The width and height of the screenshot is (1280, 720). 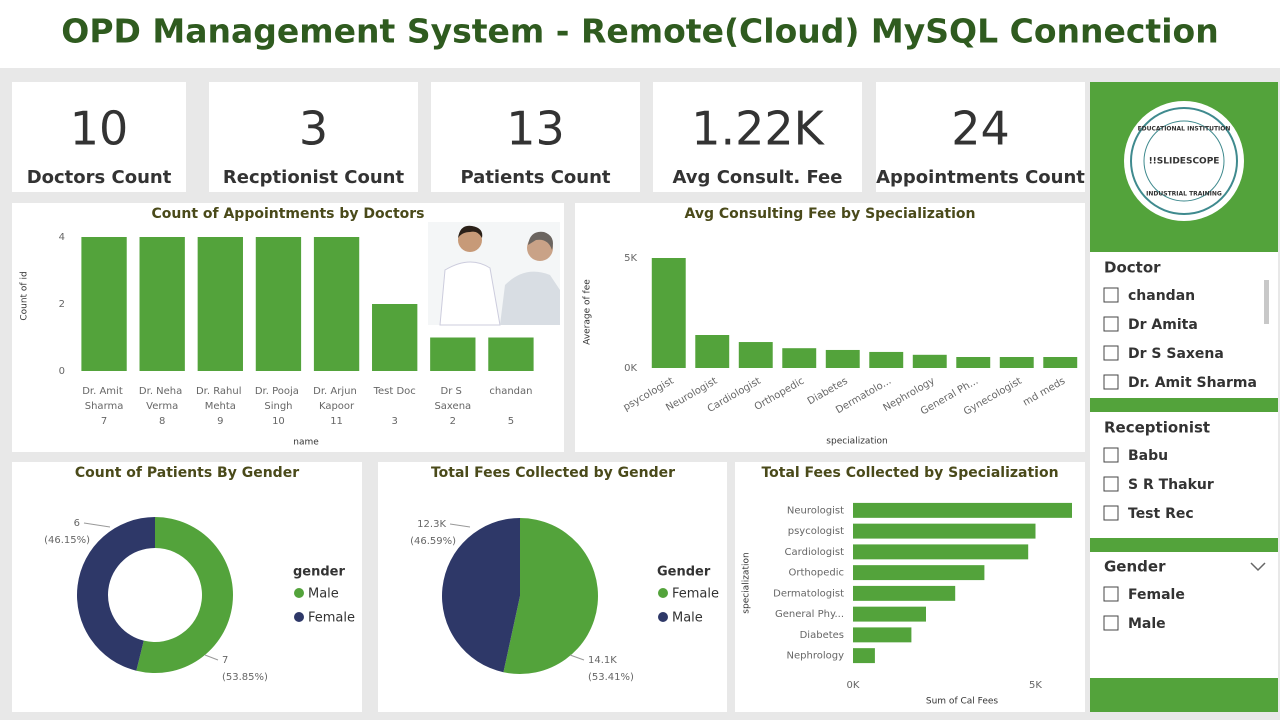 What do you see at coordinates (225, 660) in the screenshot?
I see `data-label: 7` at bounding box center [225, 660].